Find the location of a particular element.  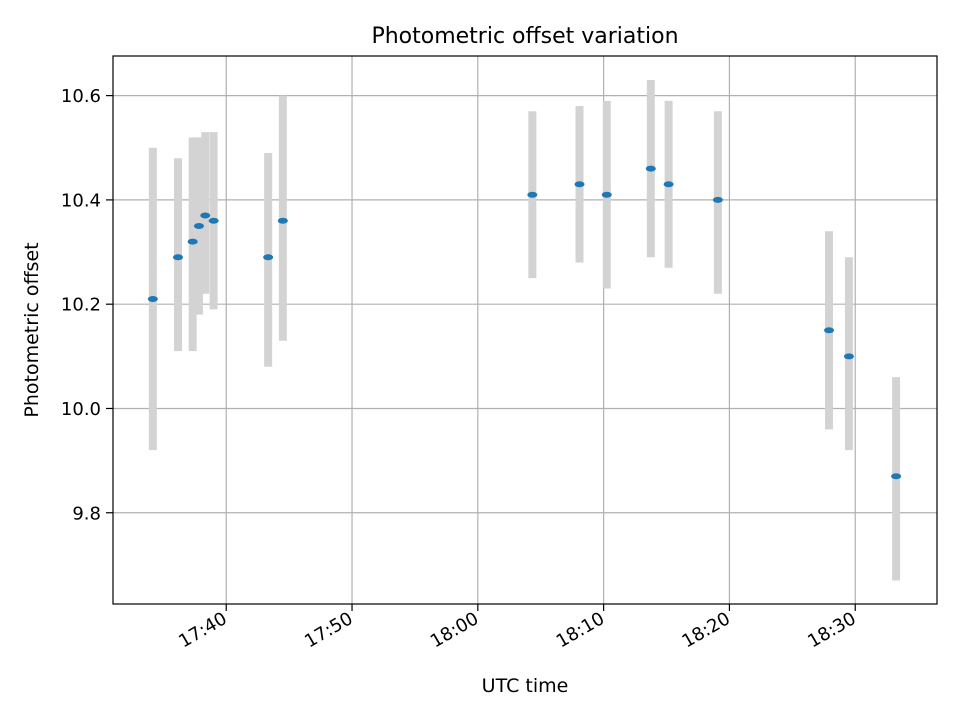

y-tick-label: 10.2 is located at coordinates (81, 305).